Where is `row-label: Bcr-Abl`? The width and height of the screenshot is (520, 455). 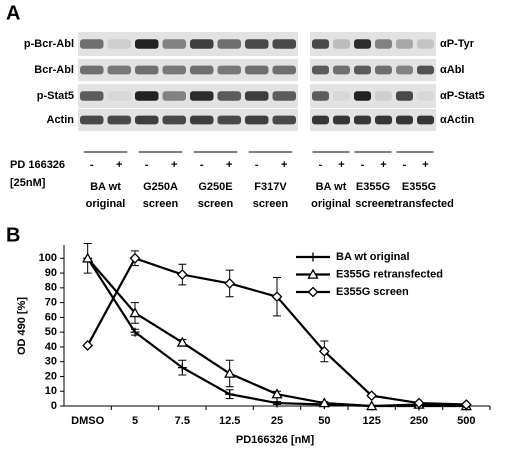 row-label: Bcr-Abl is located at coordinates (54, 70).